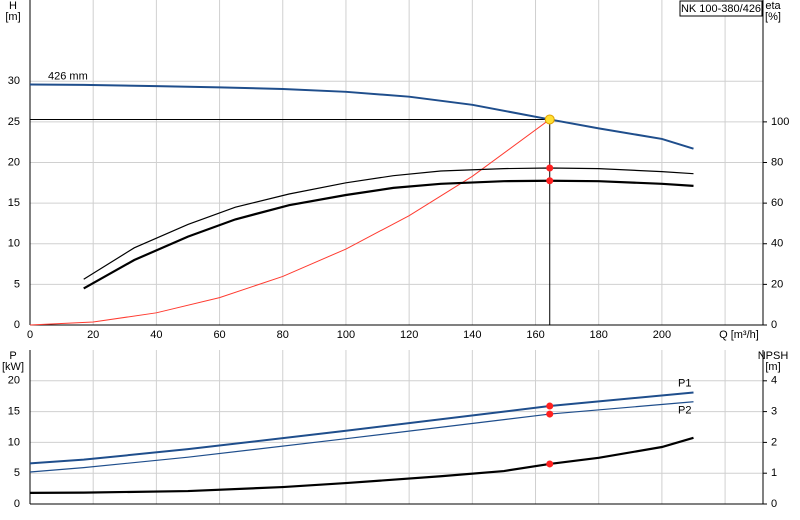 The image size is (800, 520). Describe the element at coordinates (777, 162) in the screenshot. I see `y2-tick-label: 80` at that location.